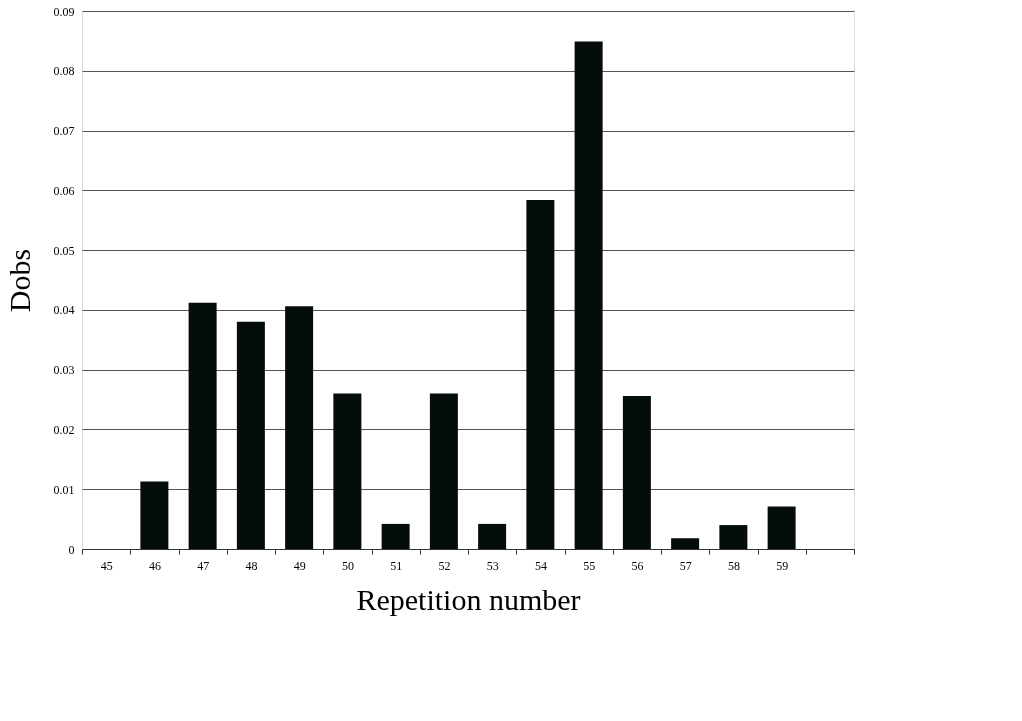 This screenshot has width=1022, height=721. Describe the element at coordinates (347, 565) in the screenshot. I see `x-tick-label: 50` at that location.